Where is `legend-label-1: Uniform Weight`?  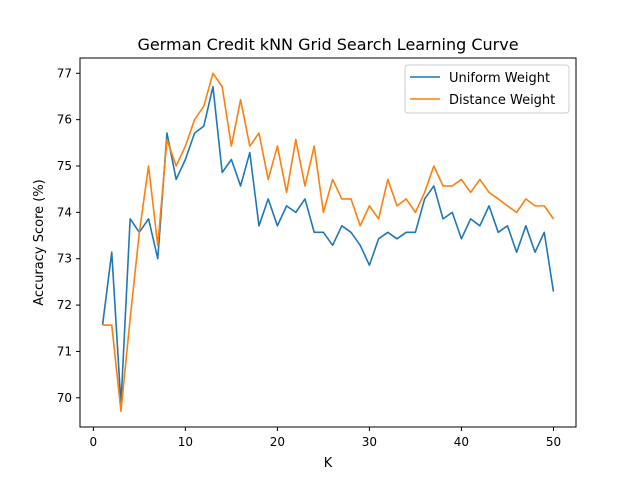
legend-label-1: Uniform Weight is located at coordinates (499, 78).